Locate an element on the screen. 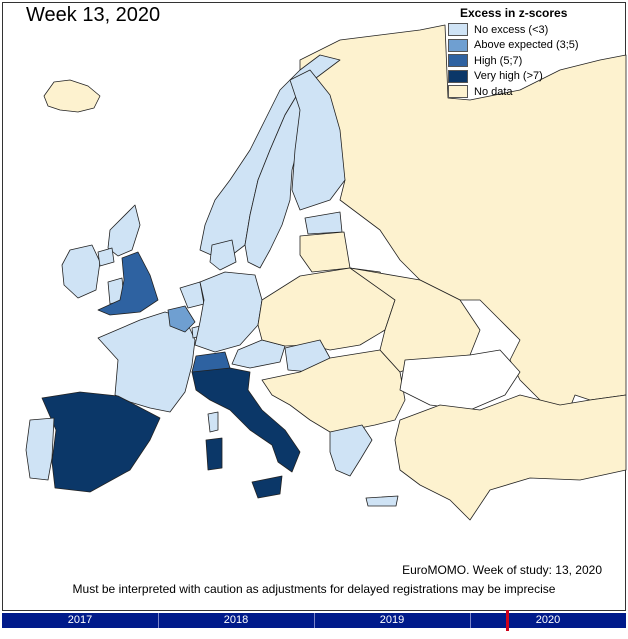 The height and width of the screenshot is (639, 628). region-portugal is located at coordinates (40, 449).